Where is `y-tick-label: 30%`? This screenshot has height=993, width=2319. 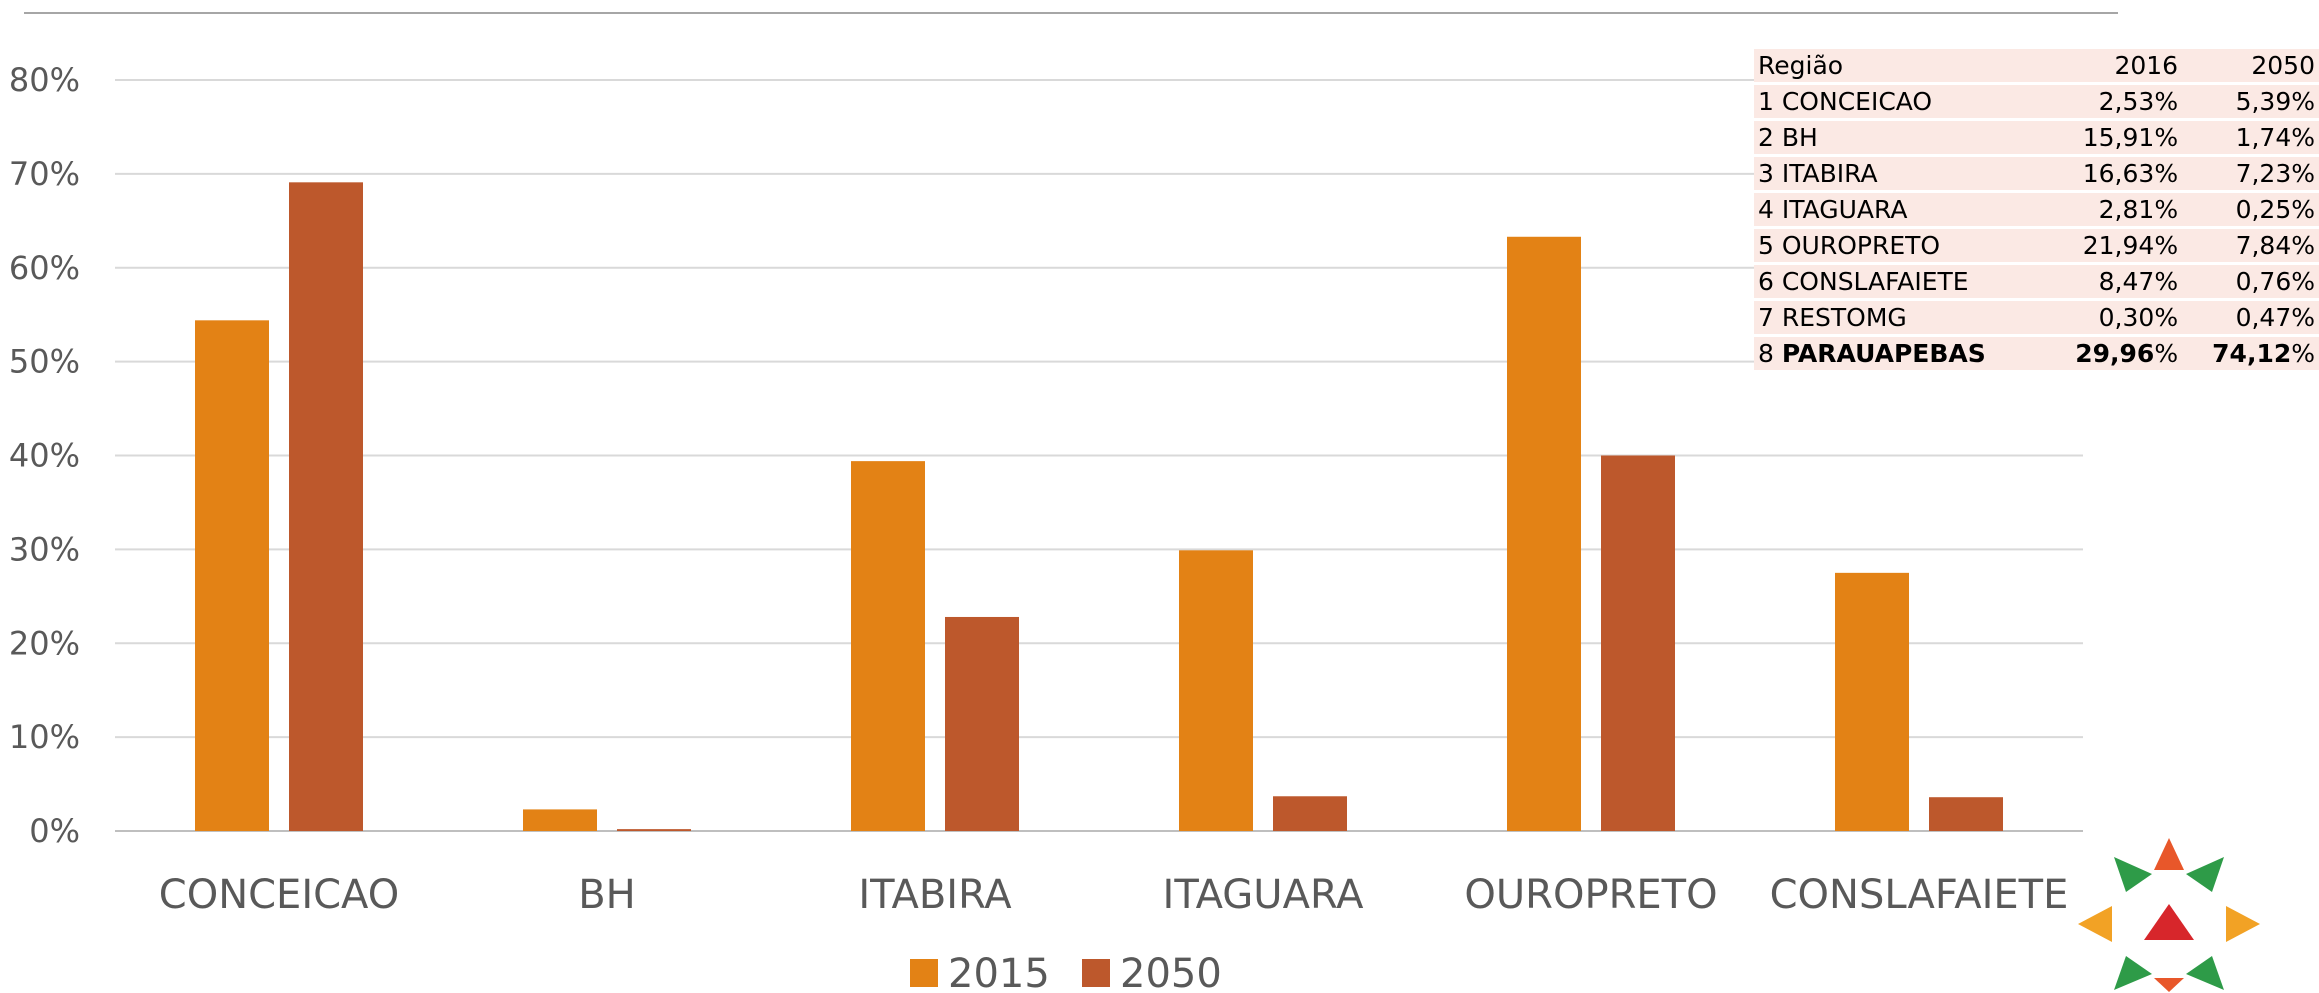
y-tick-label: 30% is located at coordinates (44, 549).